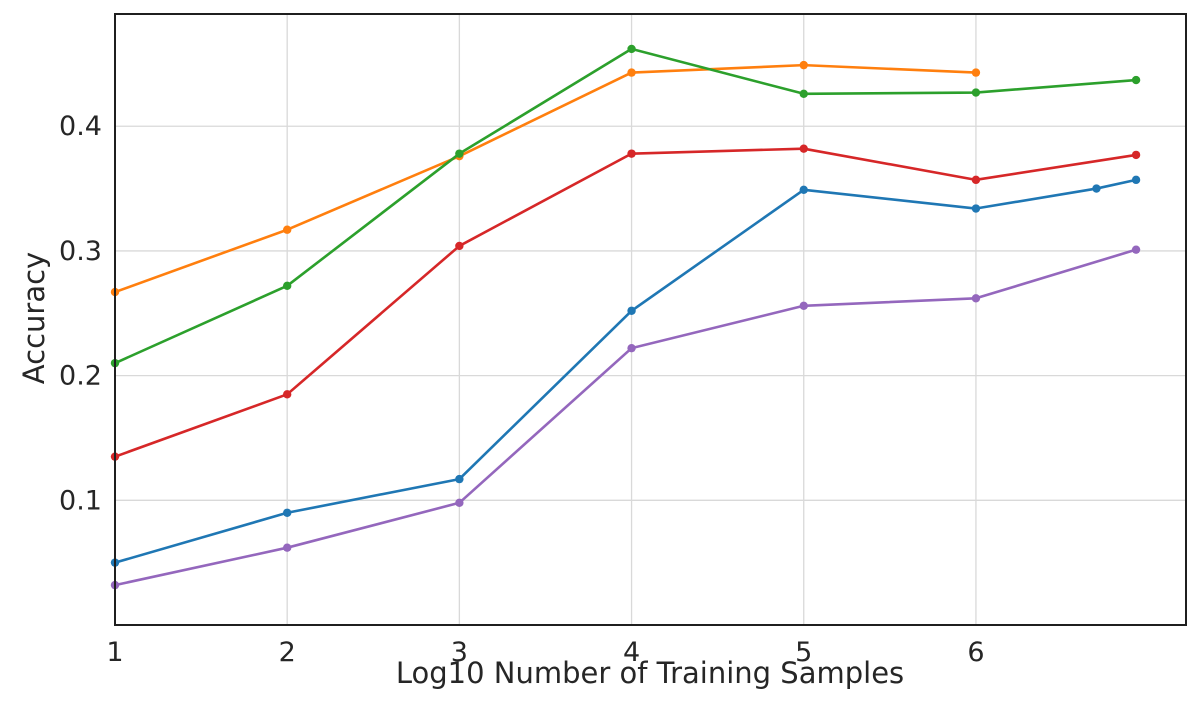 The height and width of the screenshot is (720, 1200). Describe the element at coordinates (803, 652) in the screenshot. I see `x-tick-label: 5` at that location.